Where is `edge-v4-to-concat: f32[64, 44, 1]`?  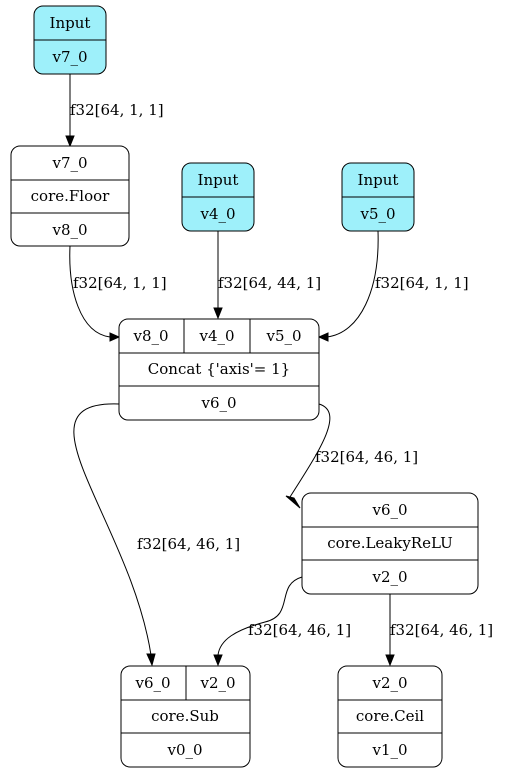
edge-v4-to-concat: f32[64, 44, 1] is located at coordinates (267, 275).